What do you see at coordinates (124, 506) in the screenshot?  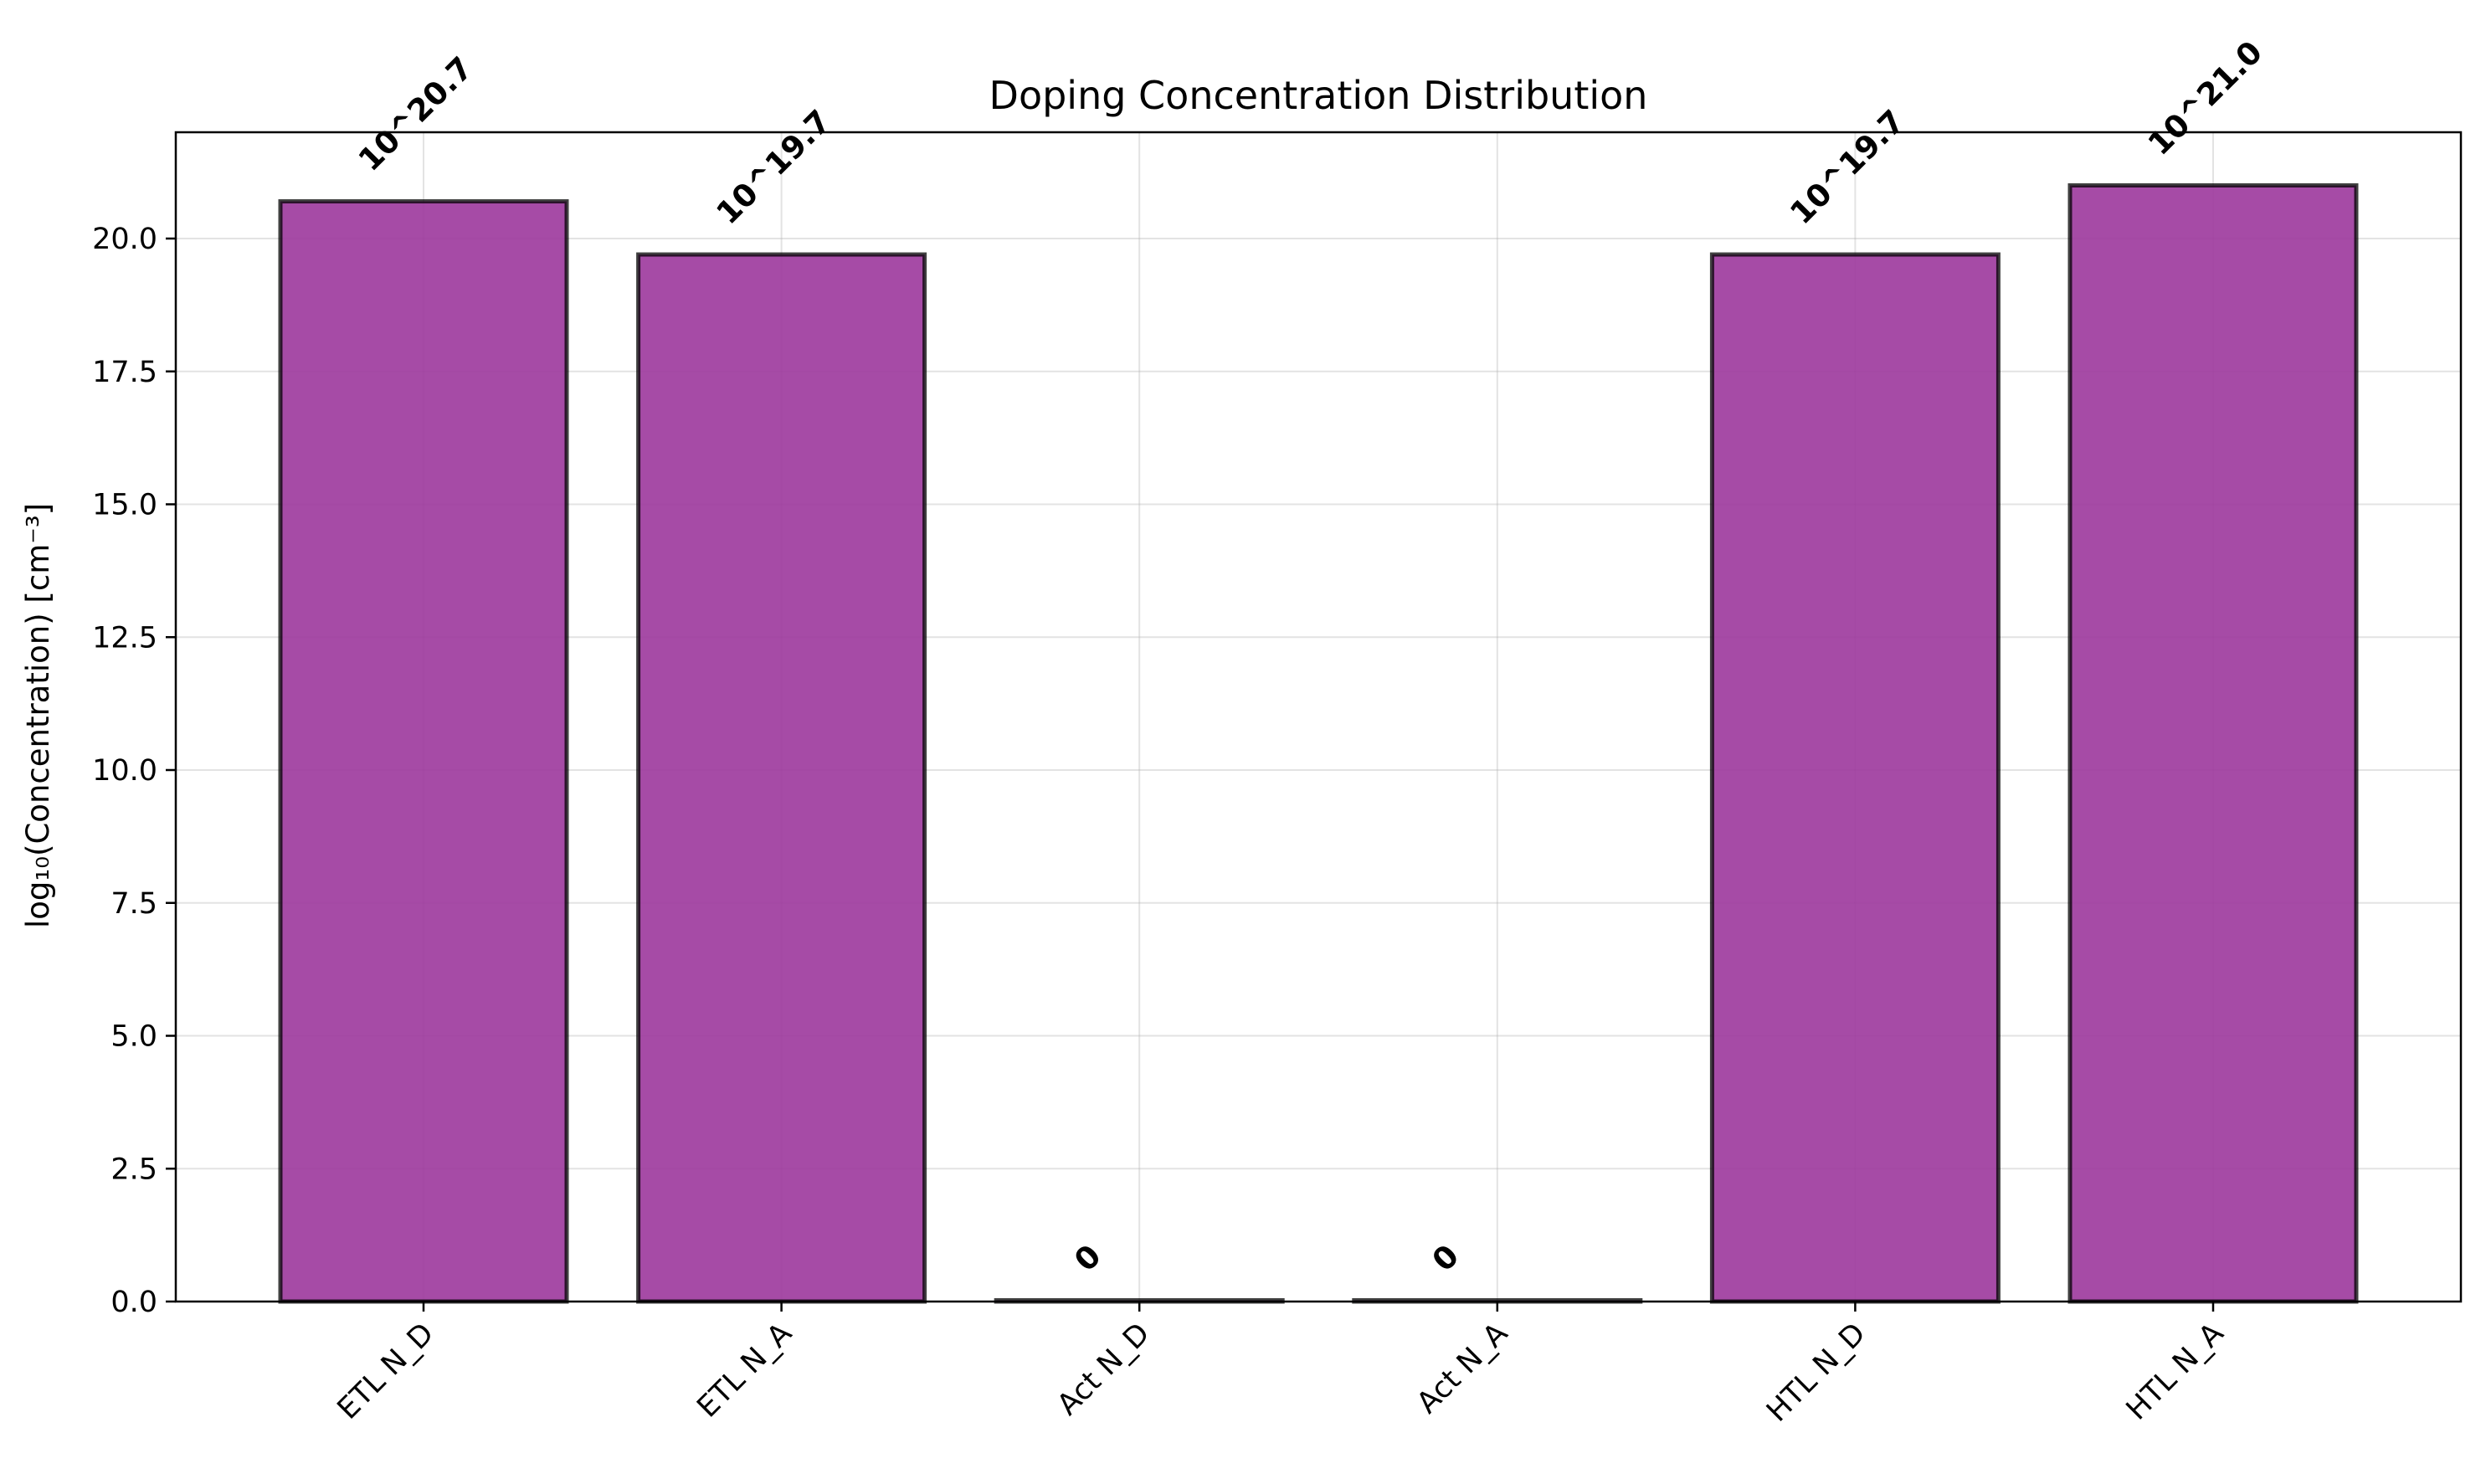 I see `y-tick-label: 15.0` at bounding box center [124, 506].